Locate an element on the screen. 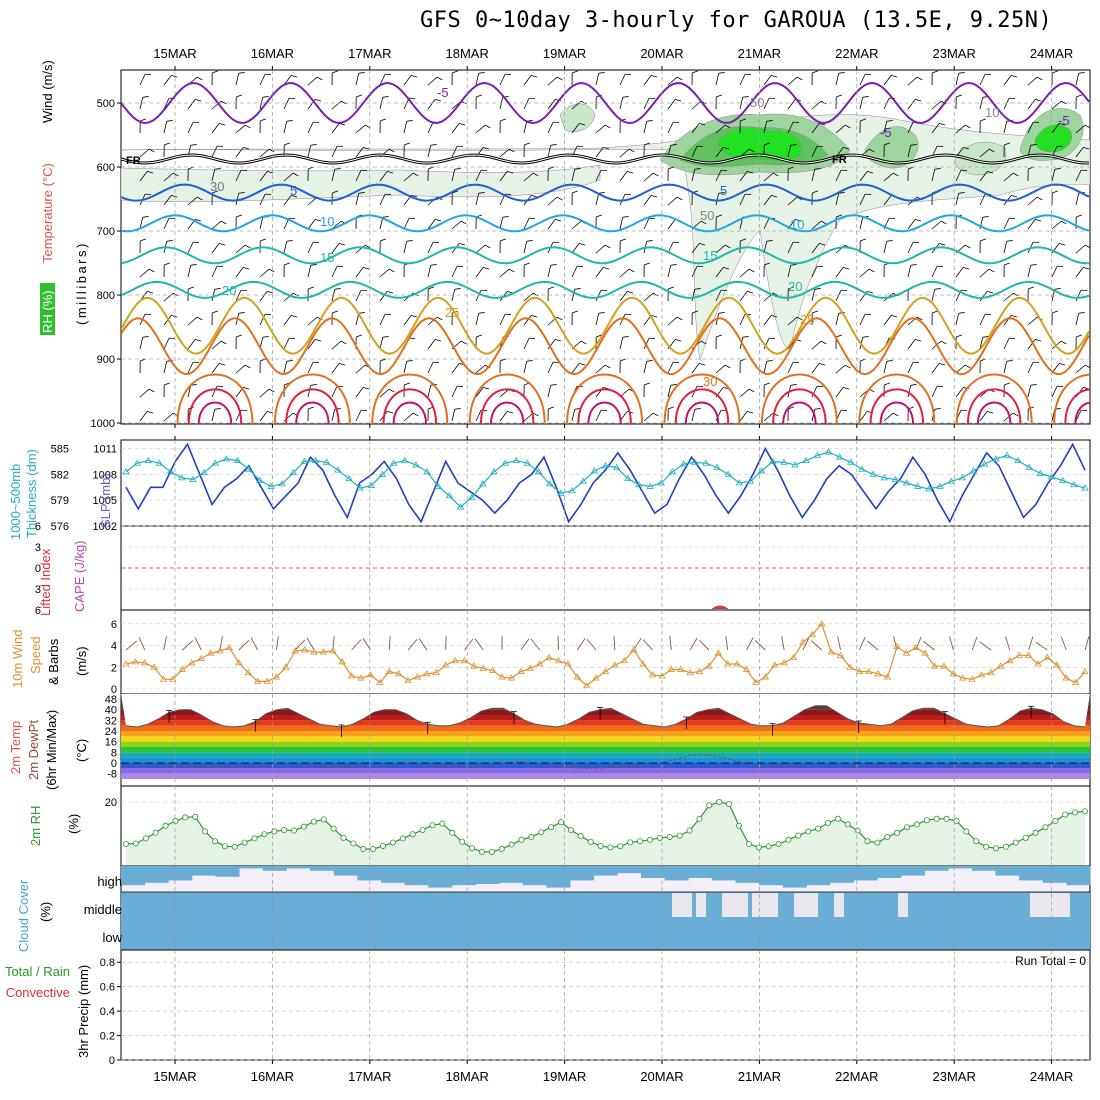  precip-ticks: 0.8 0.6 0.4 0.2 0 is located at coordinates (110, 1012).